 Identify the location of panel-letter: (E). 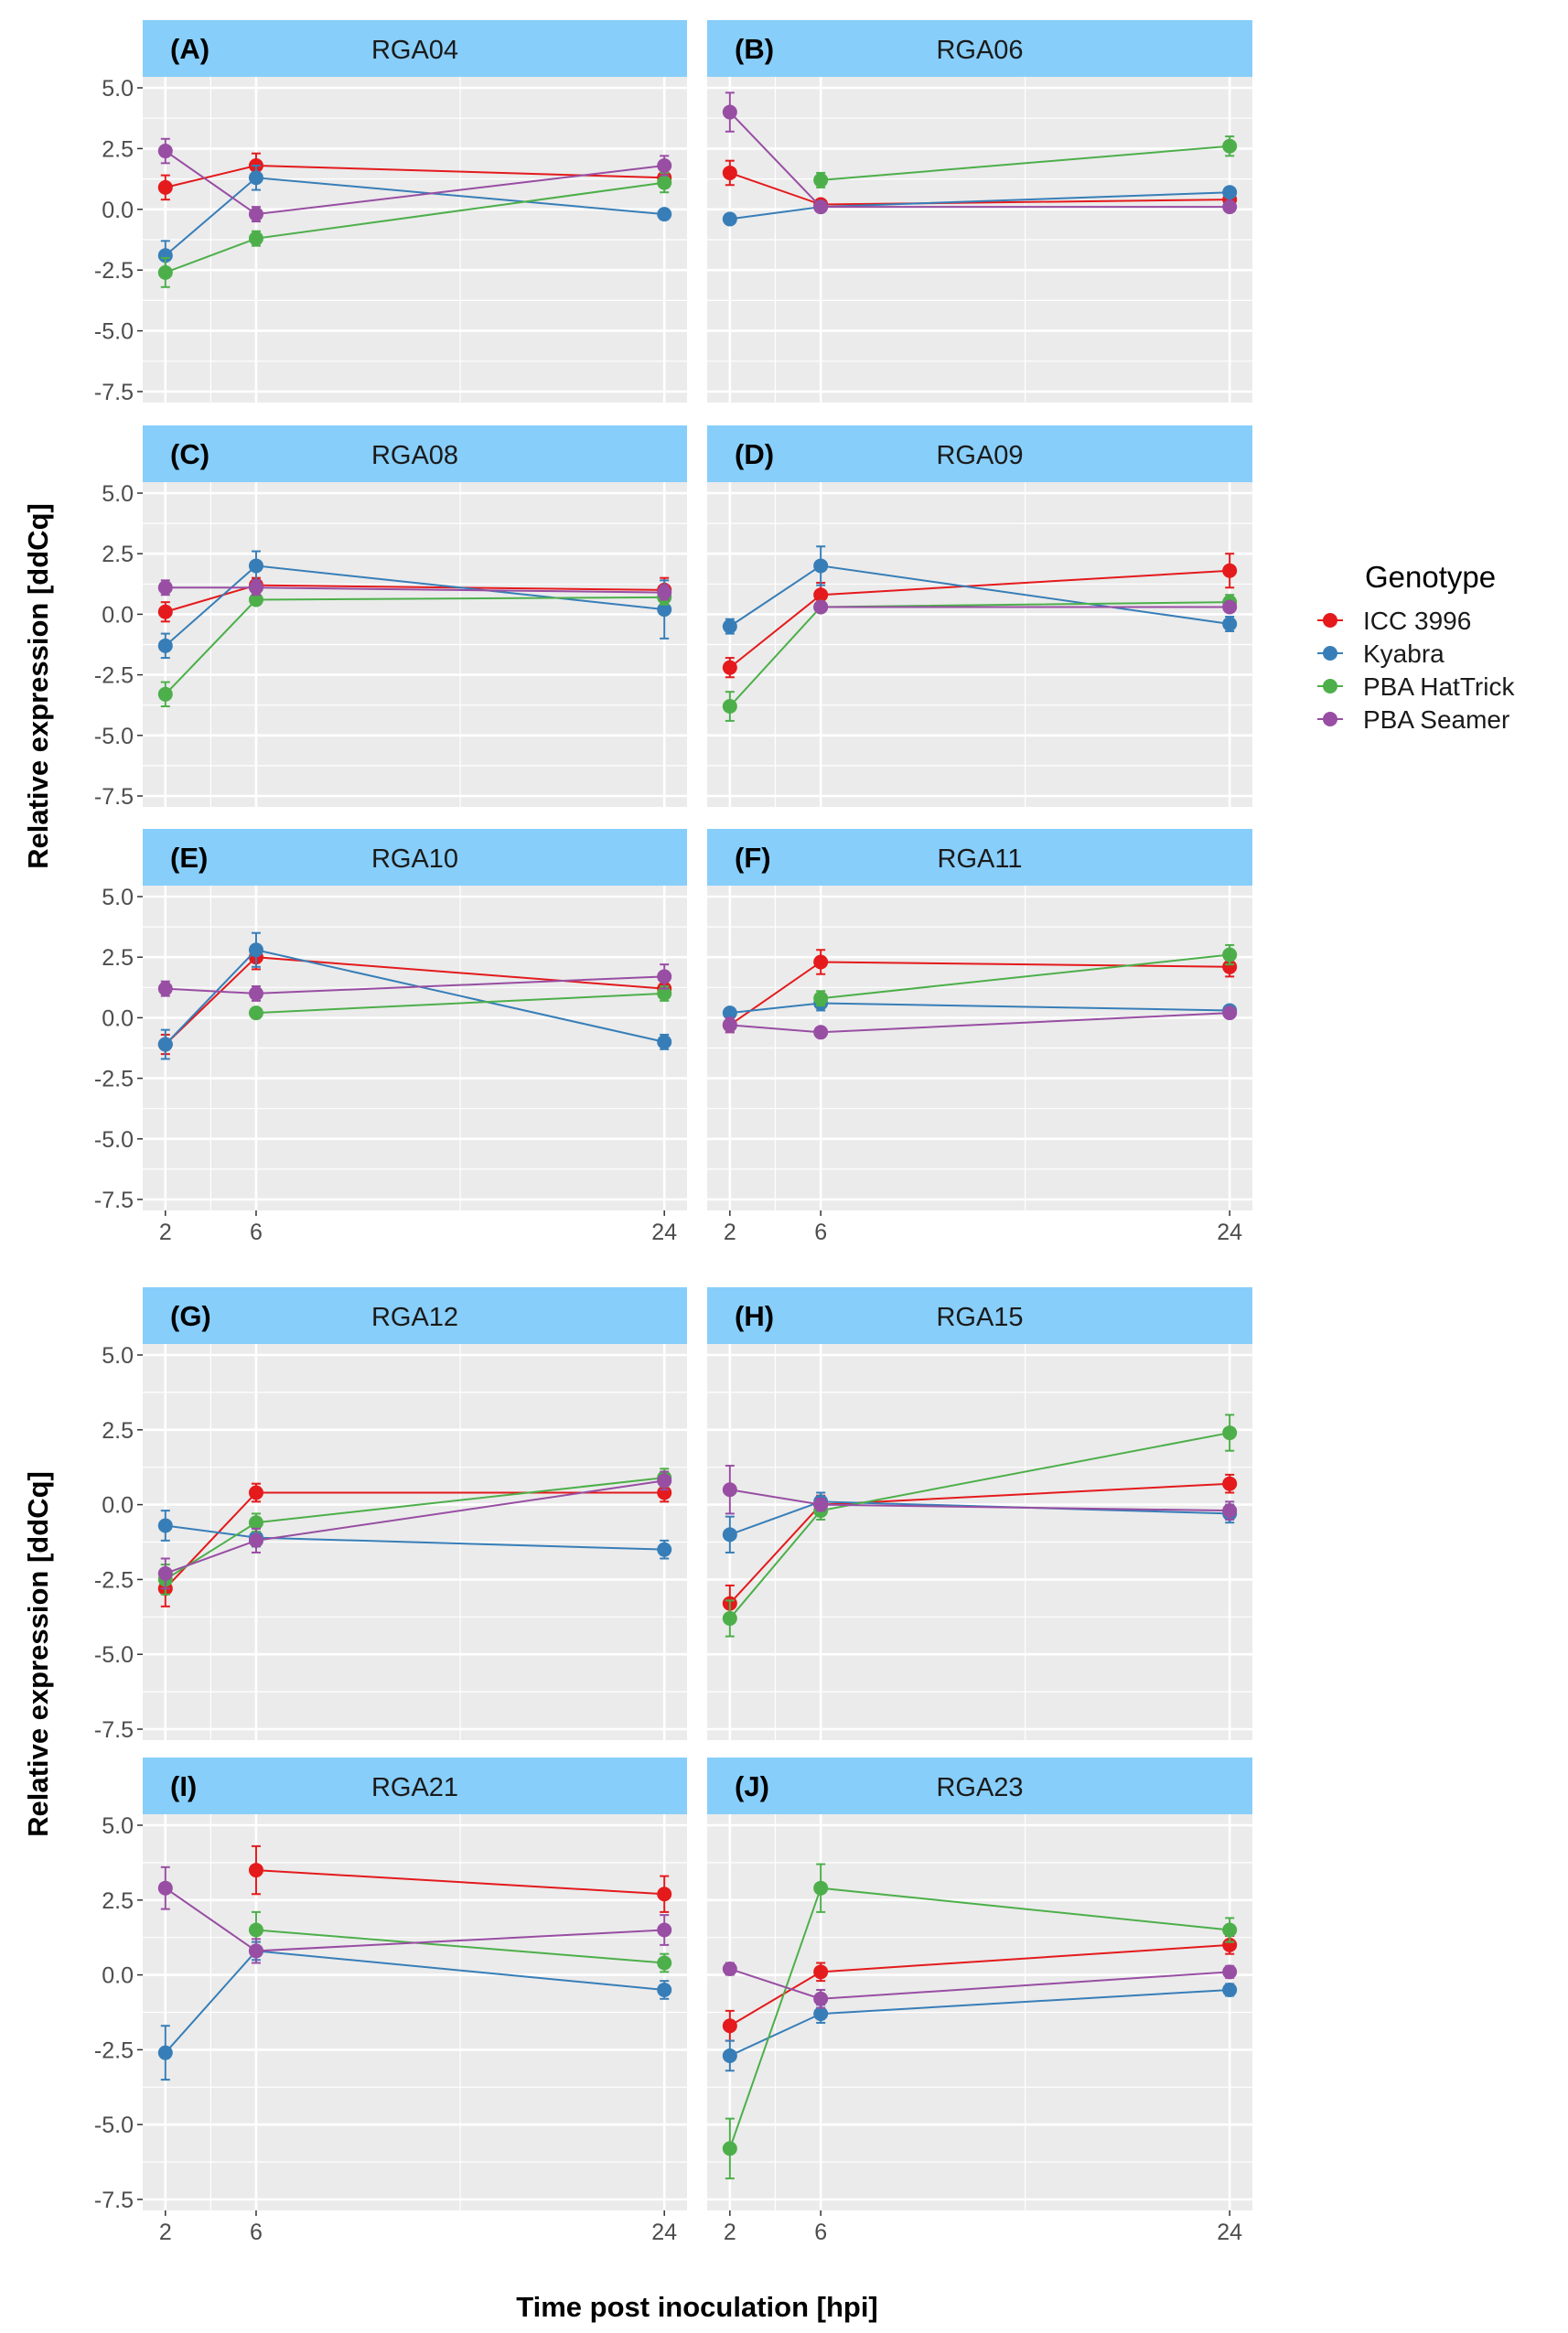
(189, 858).